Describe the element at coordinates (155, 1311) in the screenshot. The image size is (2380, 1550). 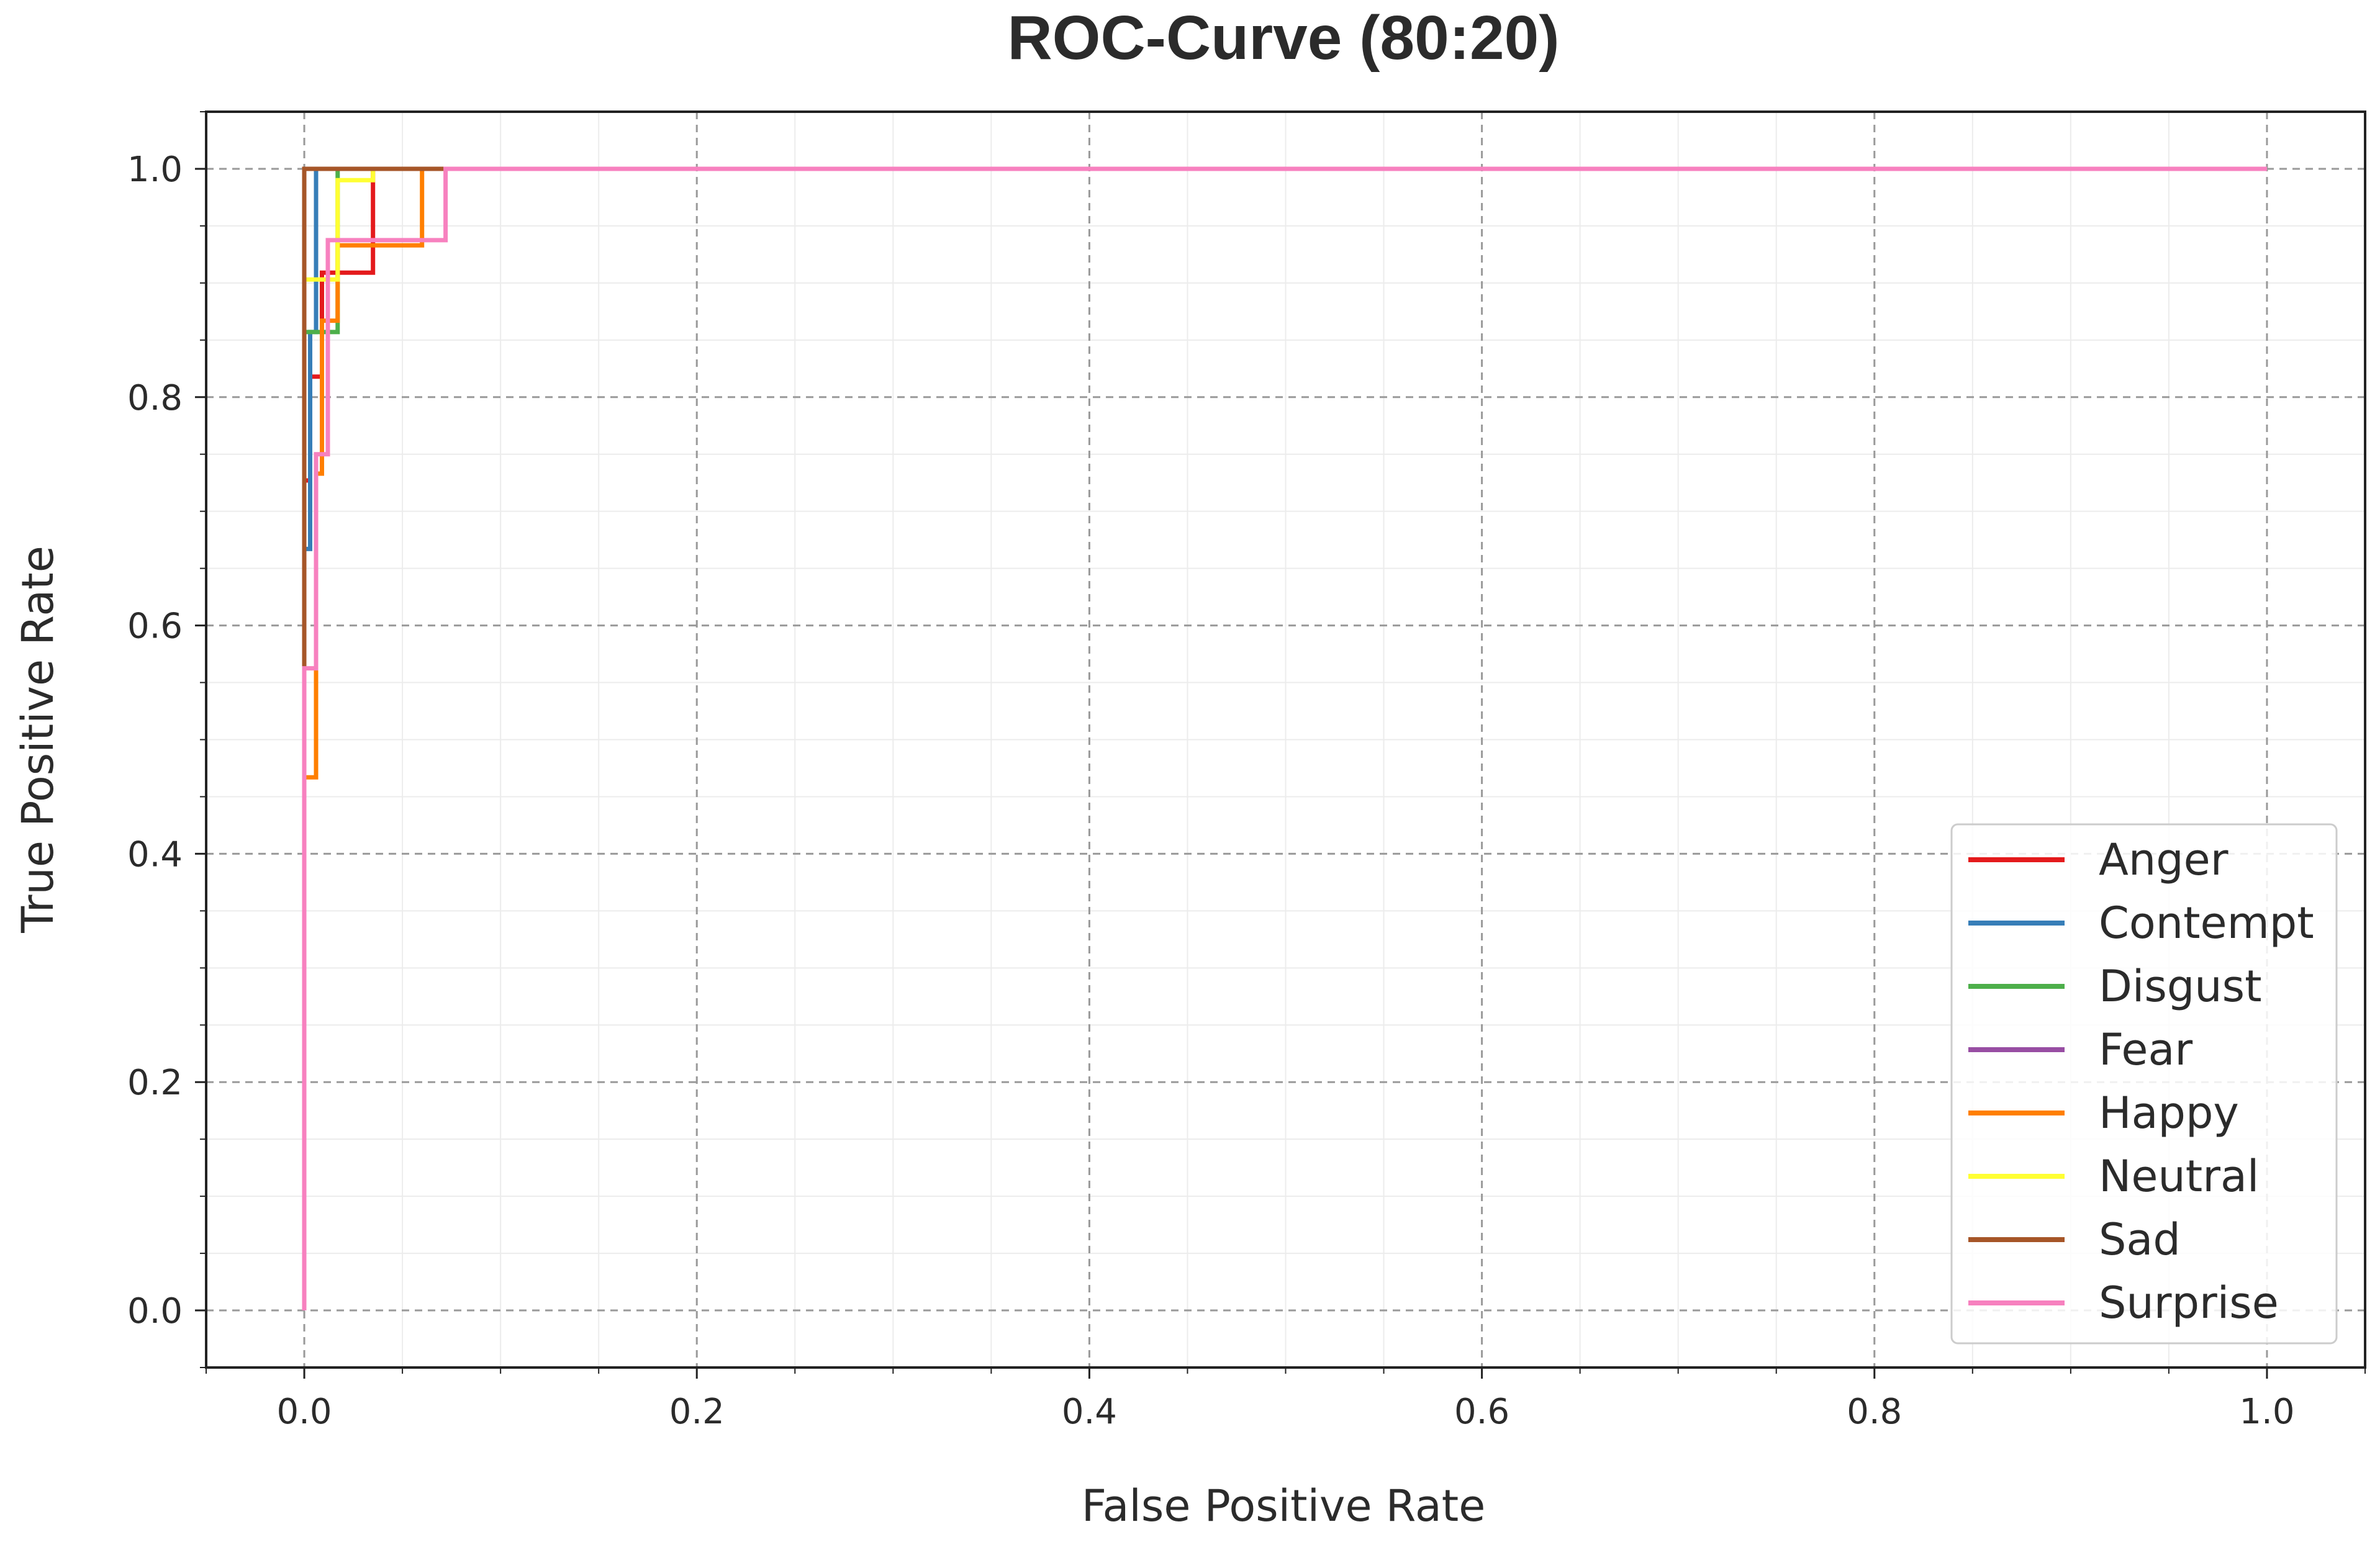
I see `y-tick-label: 0.0` at that location.